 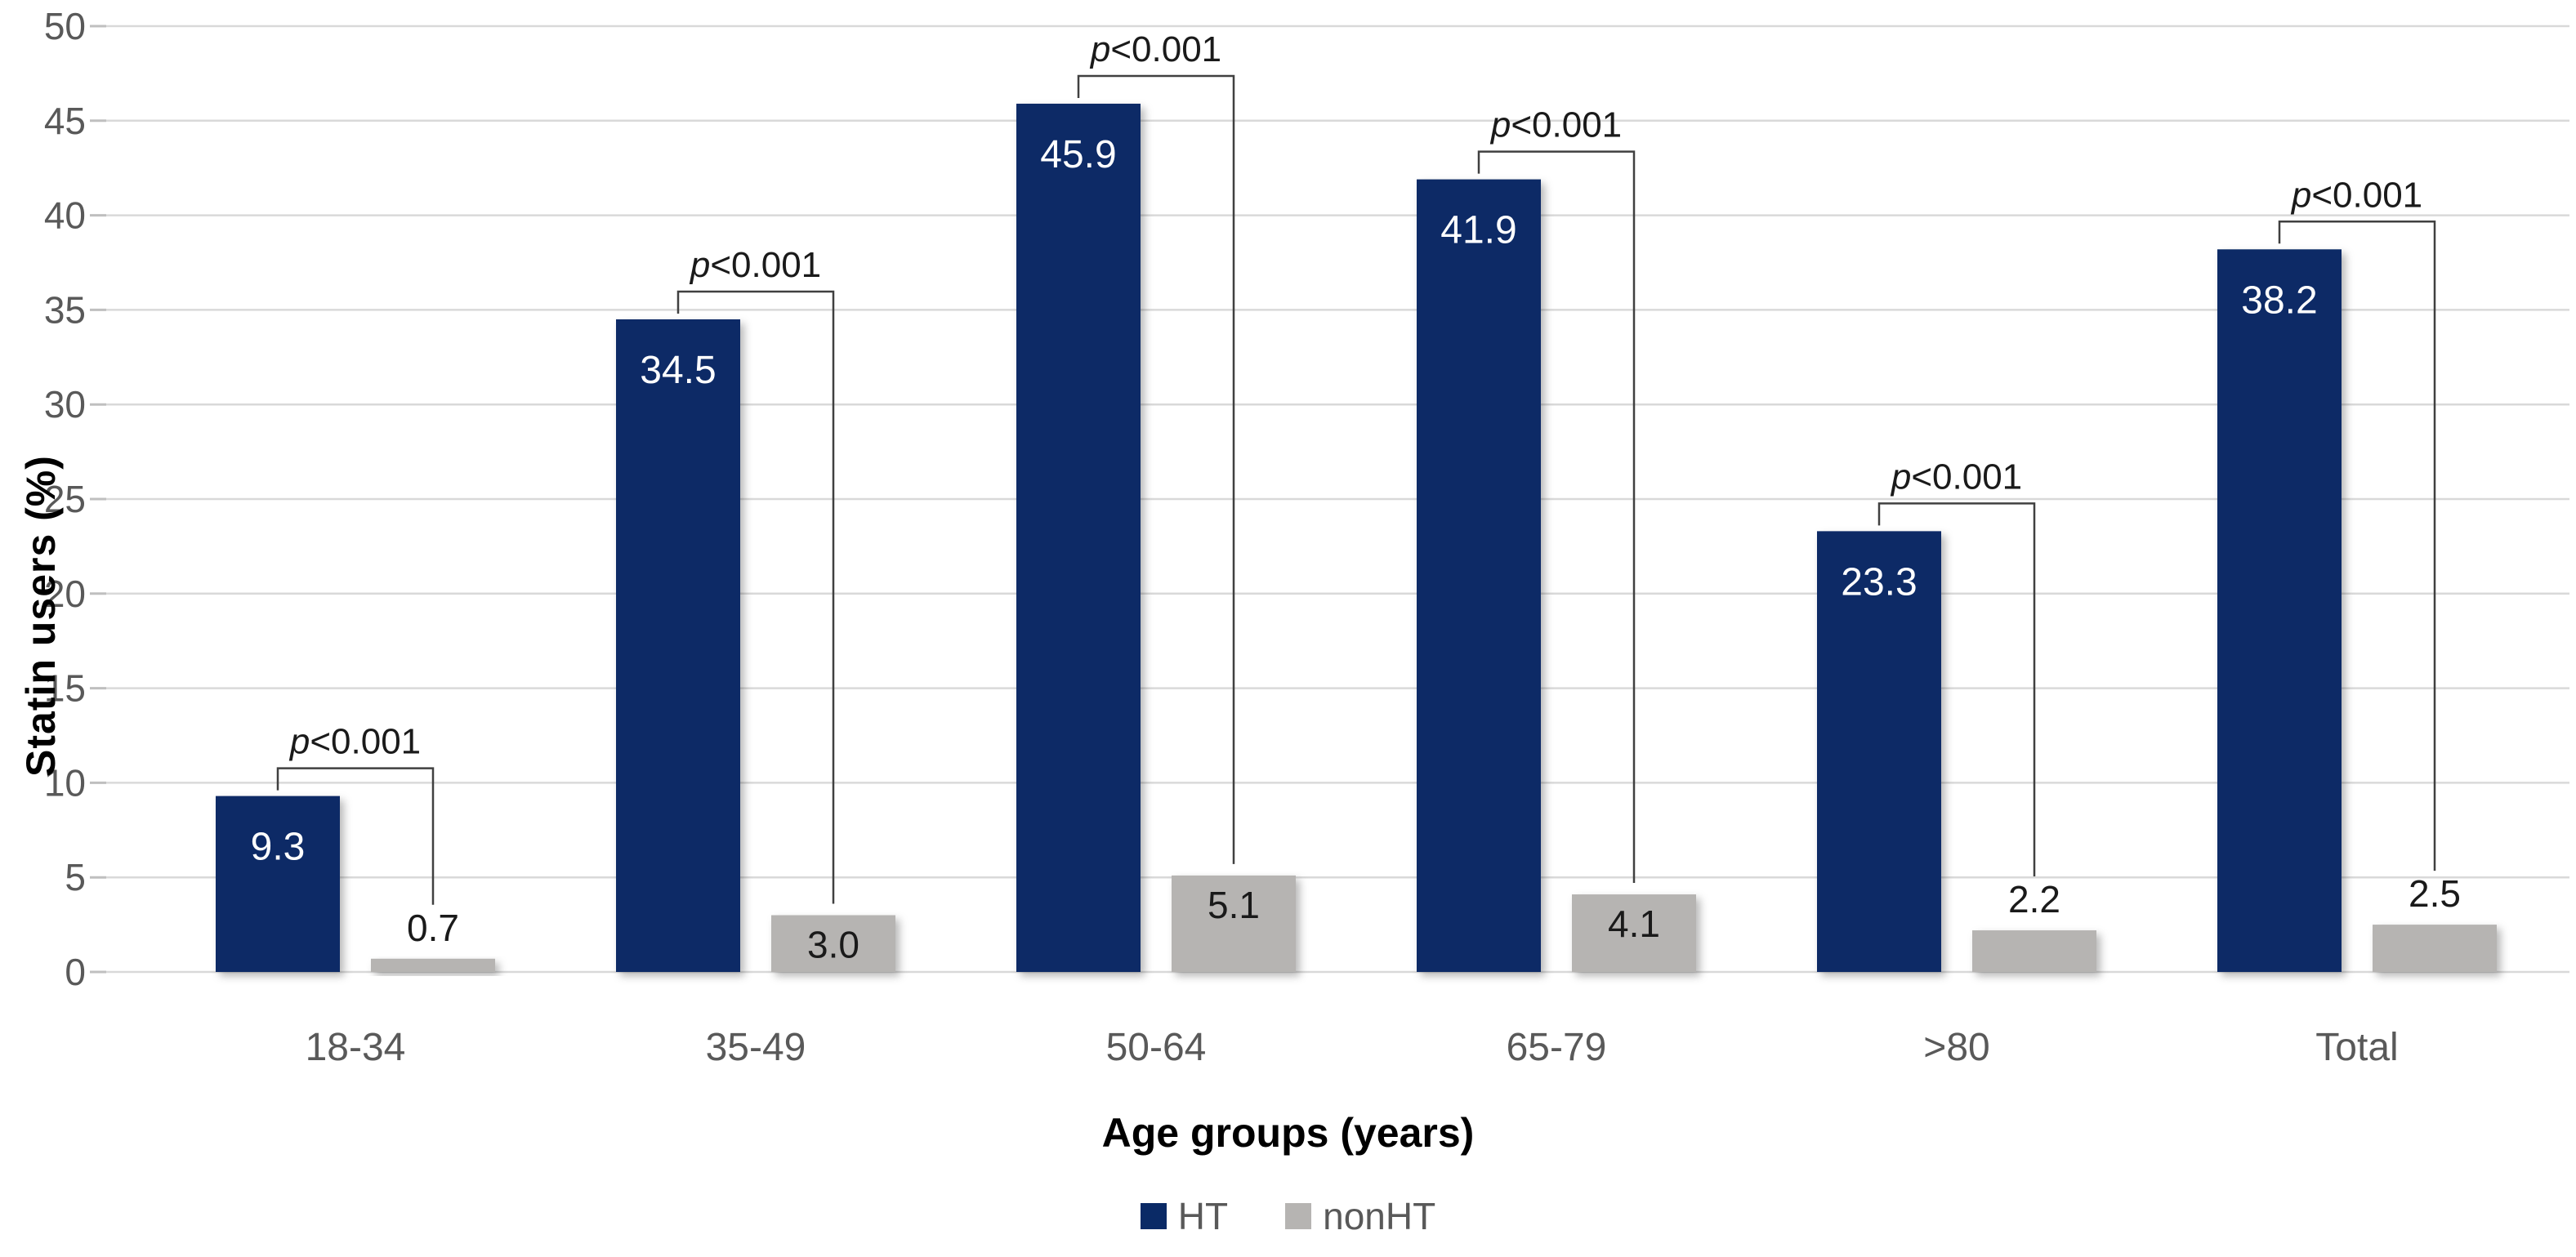 What do you see at coordinates (433, 928) in the screenshot?
I see `value-label-nonht-18-34: 0.7` at bounding box center [433, 928].